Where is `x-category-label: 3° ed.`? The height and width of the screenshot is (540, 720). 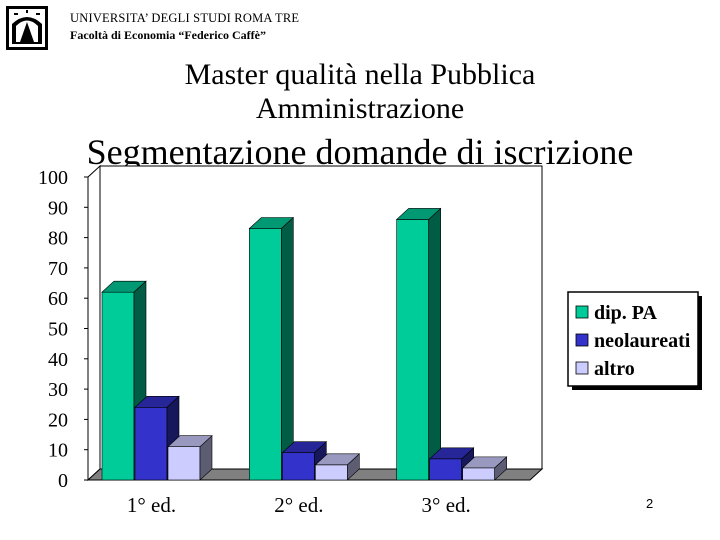 x-category-label: 3° ed. is located at coordinates (446, 505).